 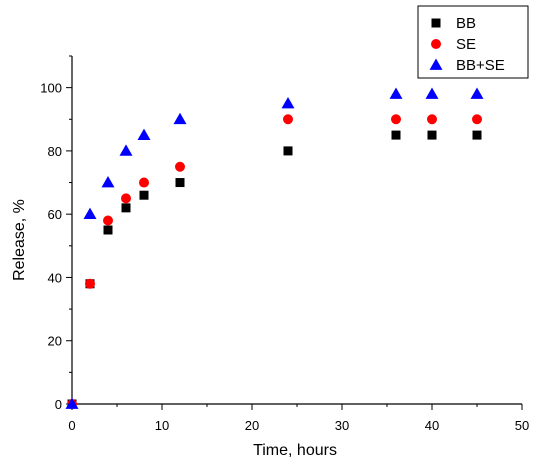 I want to click on y-tick-label: 80, so click(x=55, y=151).